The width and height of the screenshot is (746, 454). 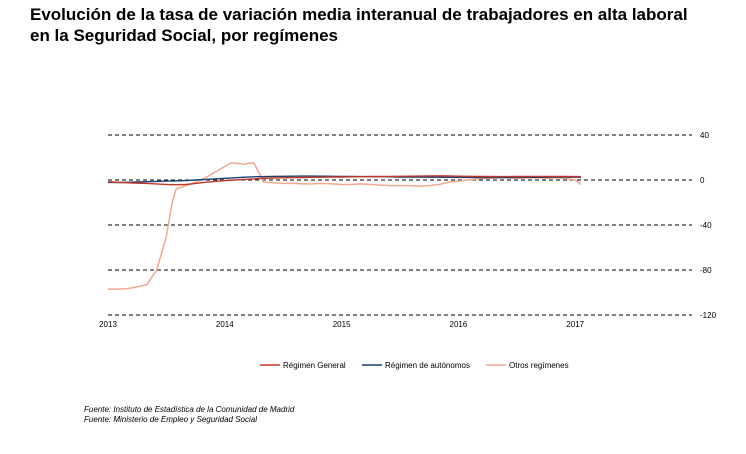 I want to click on y-tick-label: 0, so click(x=702, y=180).